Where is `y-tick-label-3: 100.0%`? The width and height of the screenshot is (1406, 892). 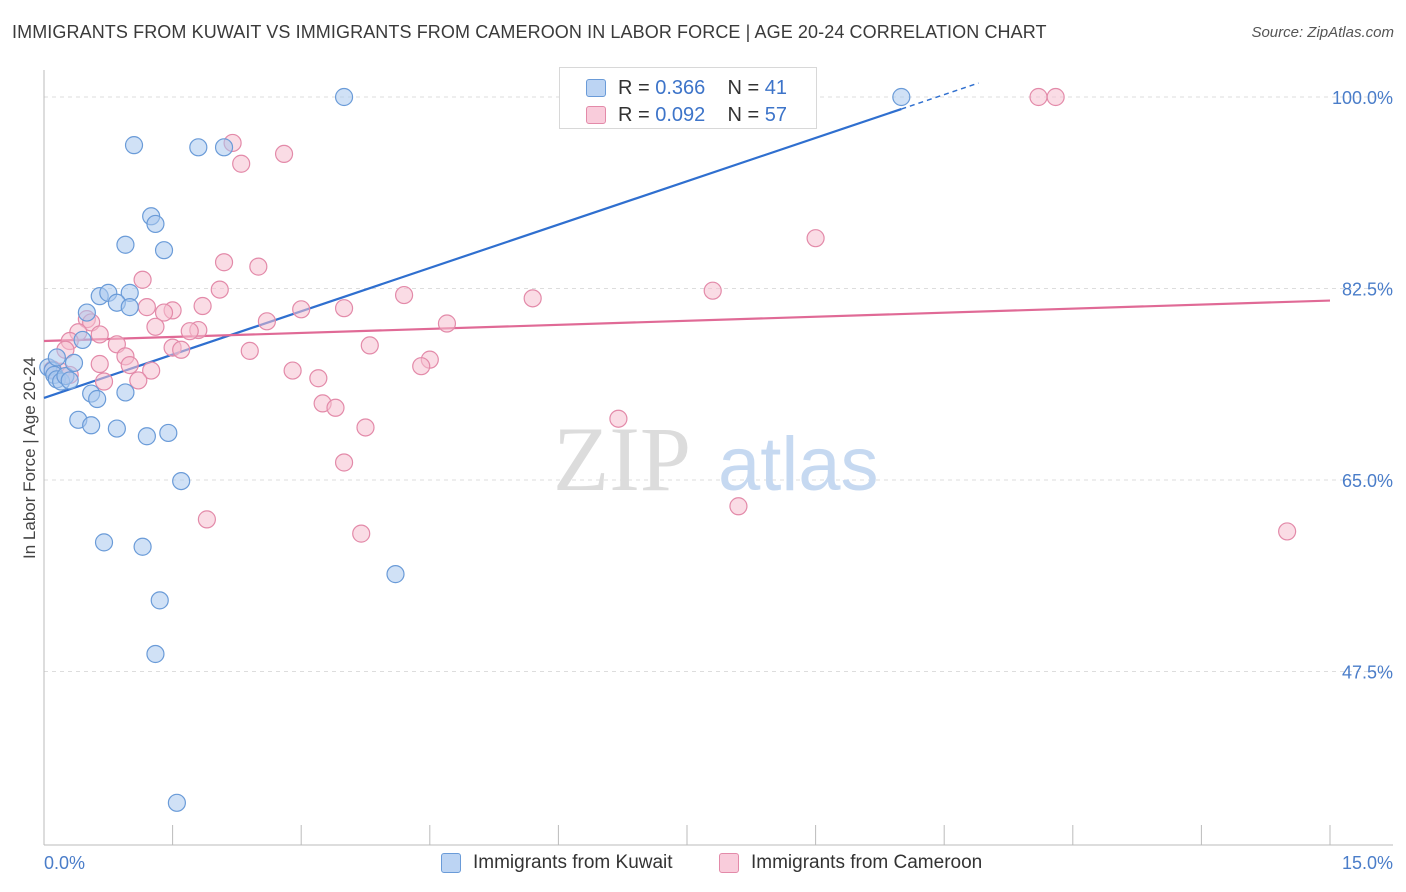
y-tick-label-3: 100.0% is located at coordinates (1362, 98).